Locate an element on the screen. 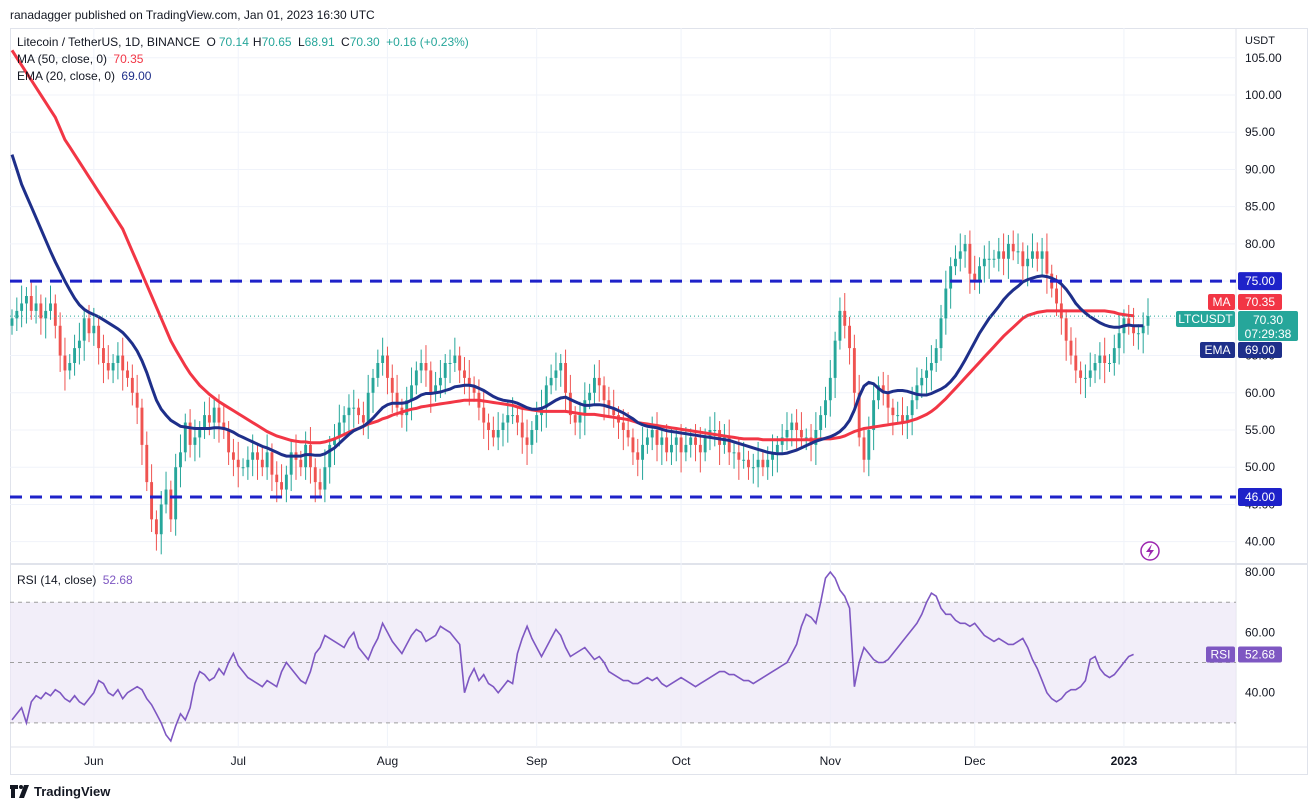 The height and width of the screenshot is (810, 1314). time-tick-label: Jul is located at coordinates (238, 761).